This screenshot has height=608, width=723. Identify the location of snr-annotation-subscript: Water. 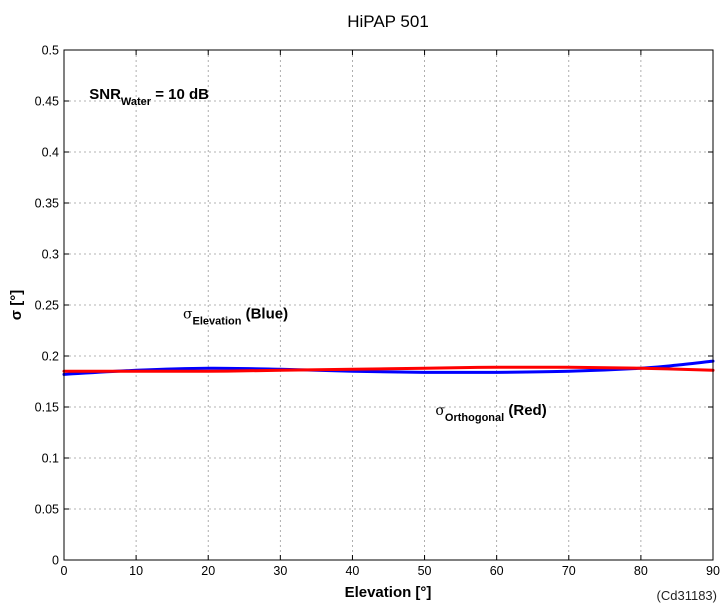
(136, 102).